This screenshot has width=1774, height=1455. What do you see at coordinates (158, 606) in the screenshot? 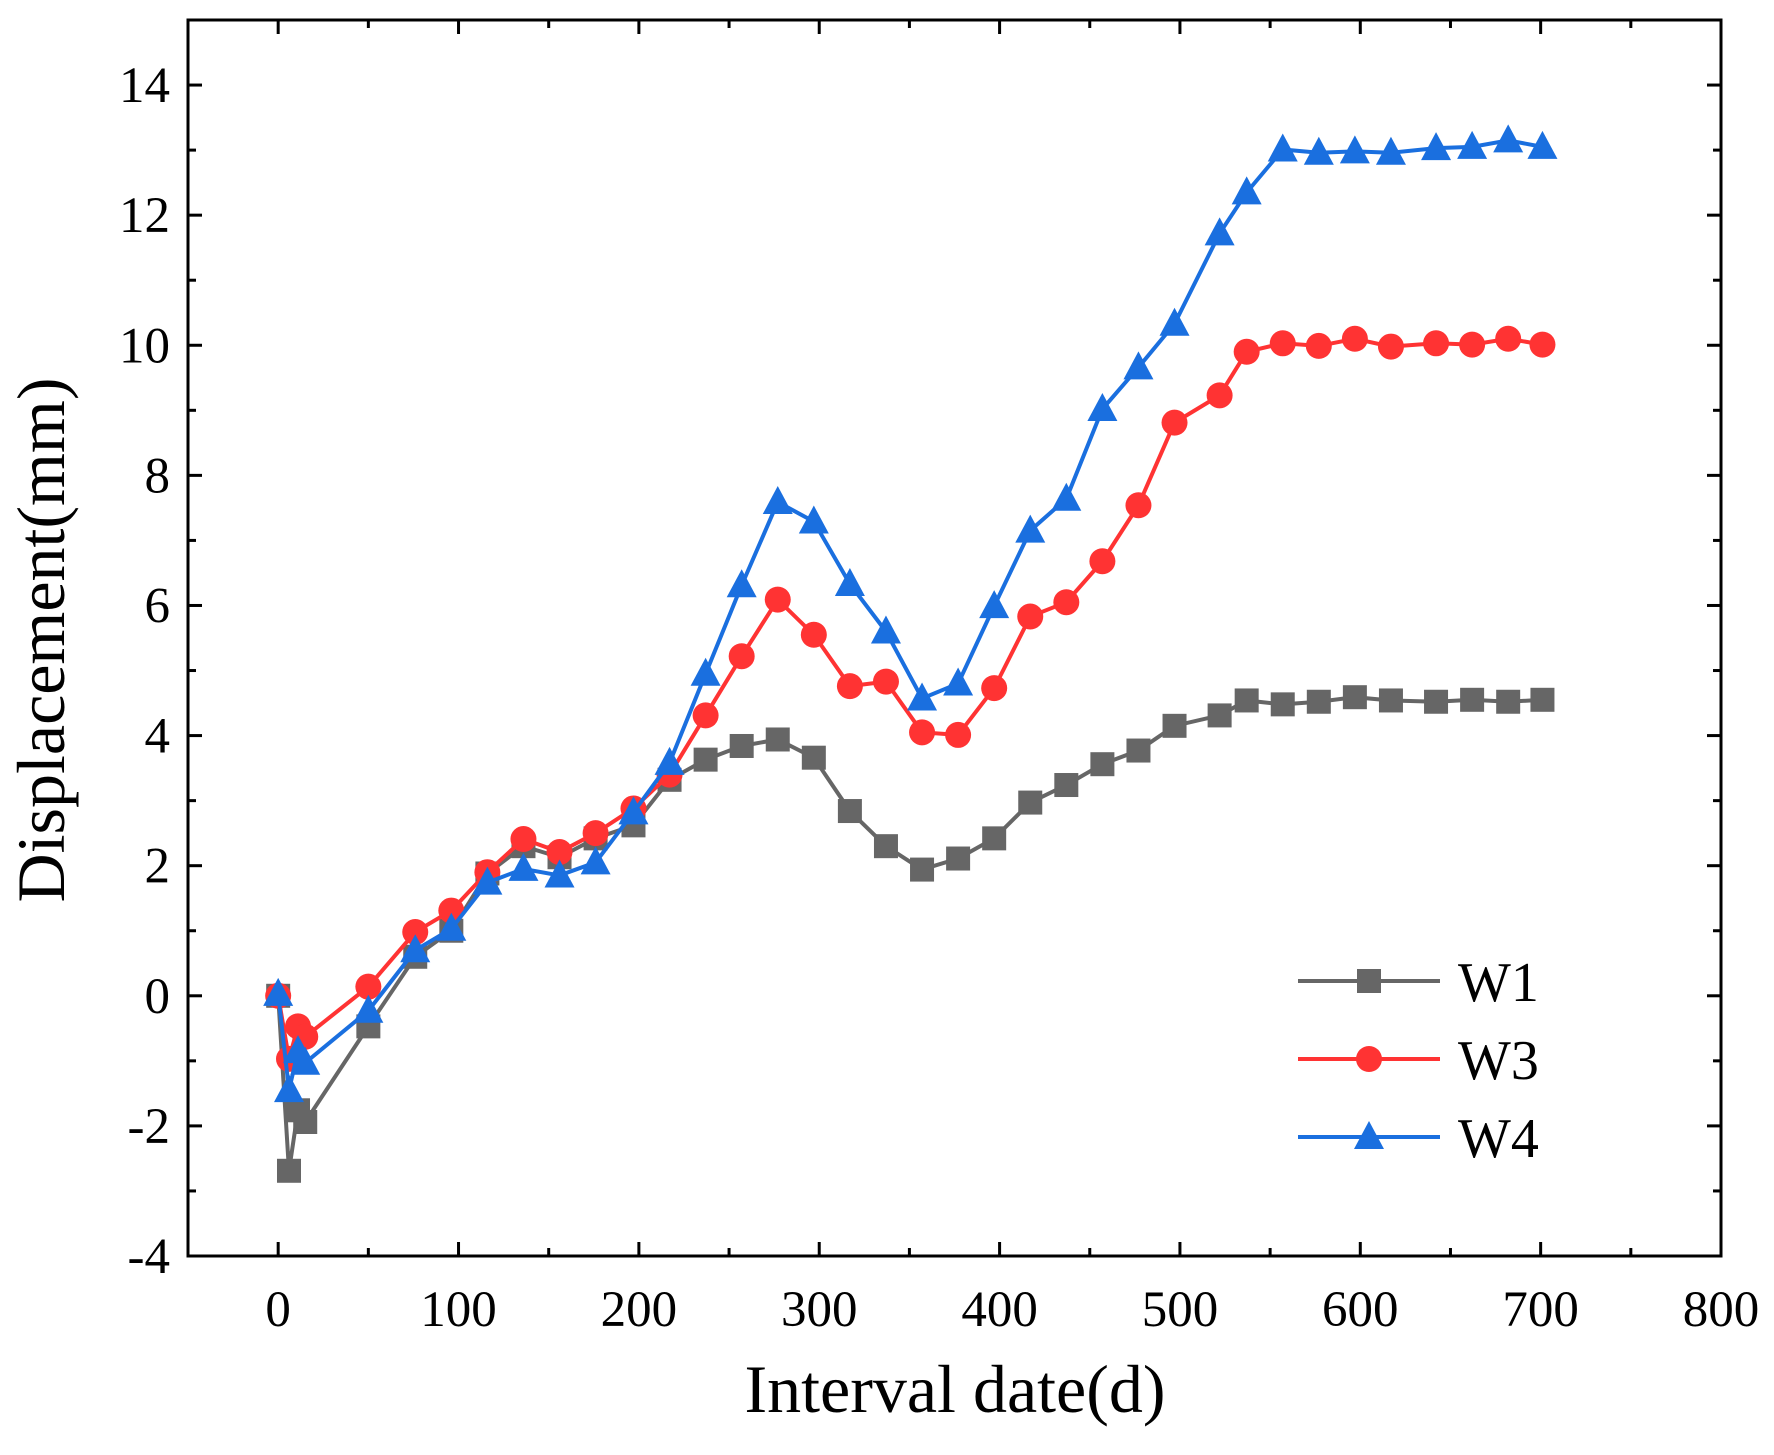
I see `y-tick-label: 6` at bounding box center [158, 606].